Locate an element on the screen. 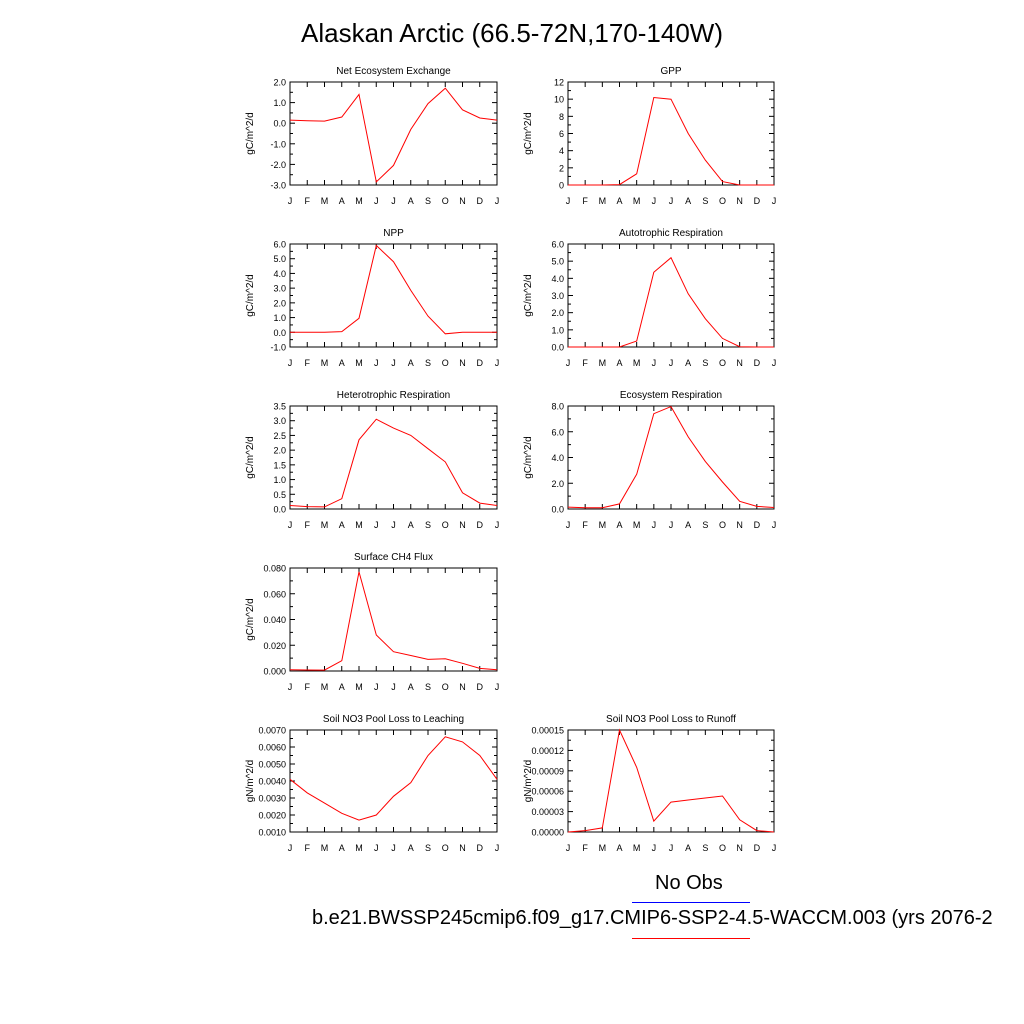 This screenshot has height=1024, width=1024. y-tick-label: 0.0020 is located at coordinates (272, 816).